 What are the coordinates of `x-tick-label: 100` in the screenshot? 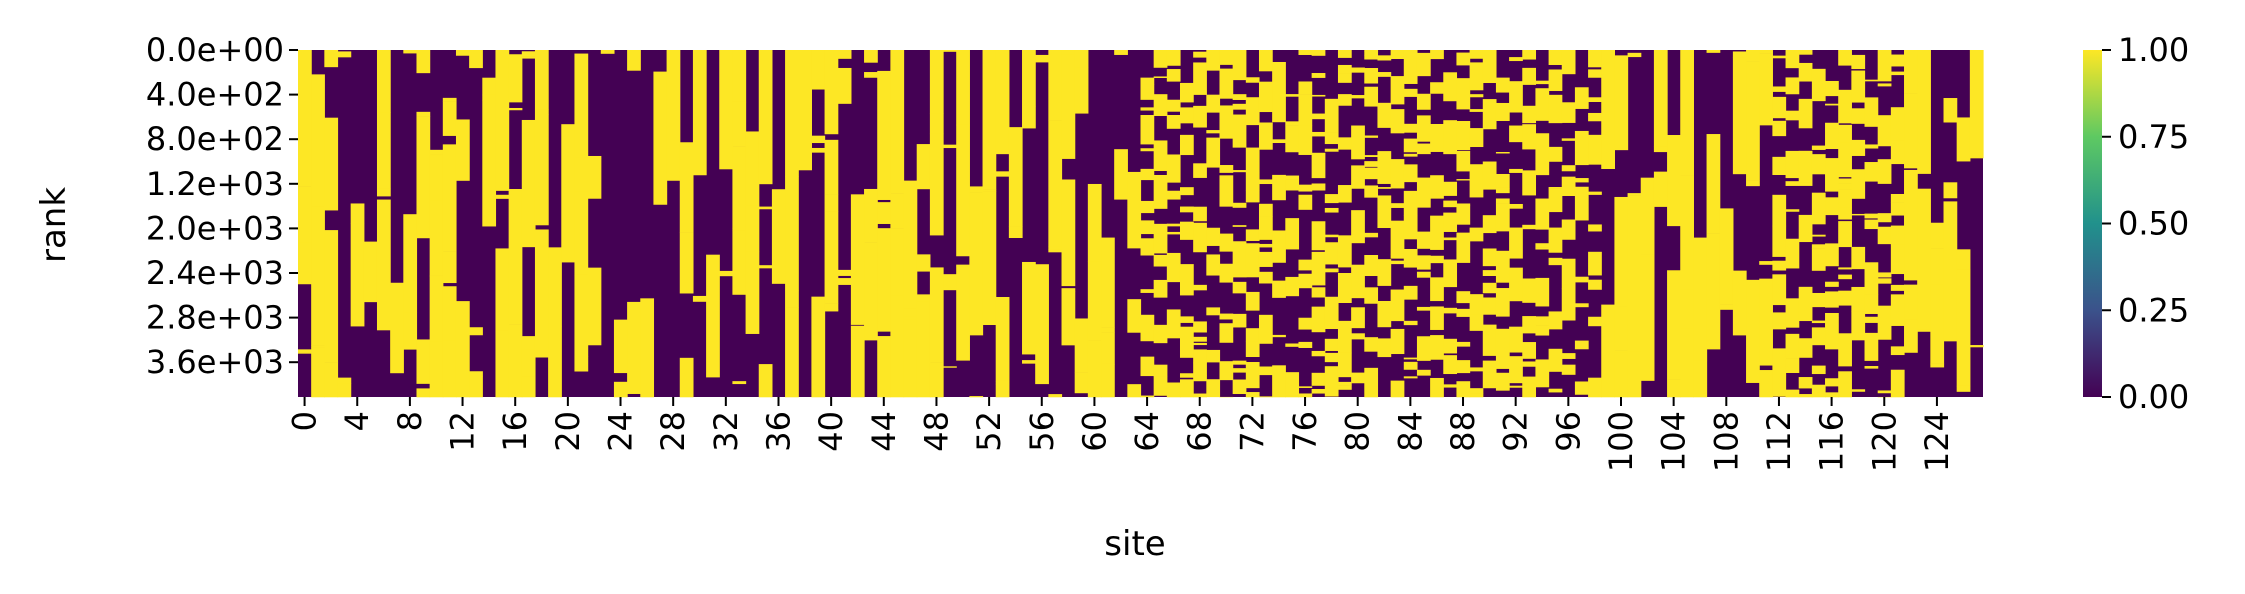 It's located at (1621, 441).